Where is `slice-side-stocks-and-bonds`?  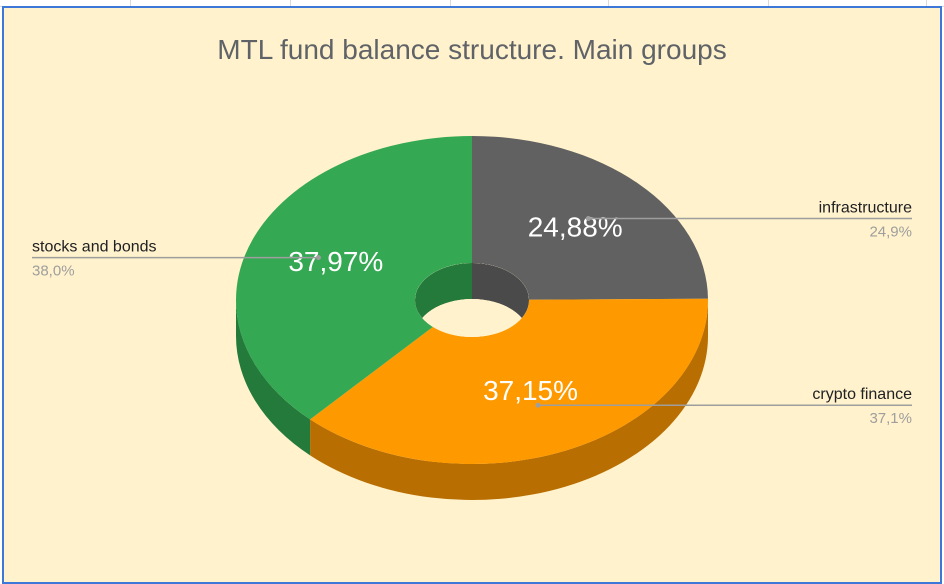
slice-side-stocks-and-bonds is located at coordinates (273, 378).